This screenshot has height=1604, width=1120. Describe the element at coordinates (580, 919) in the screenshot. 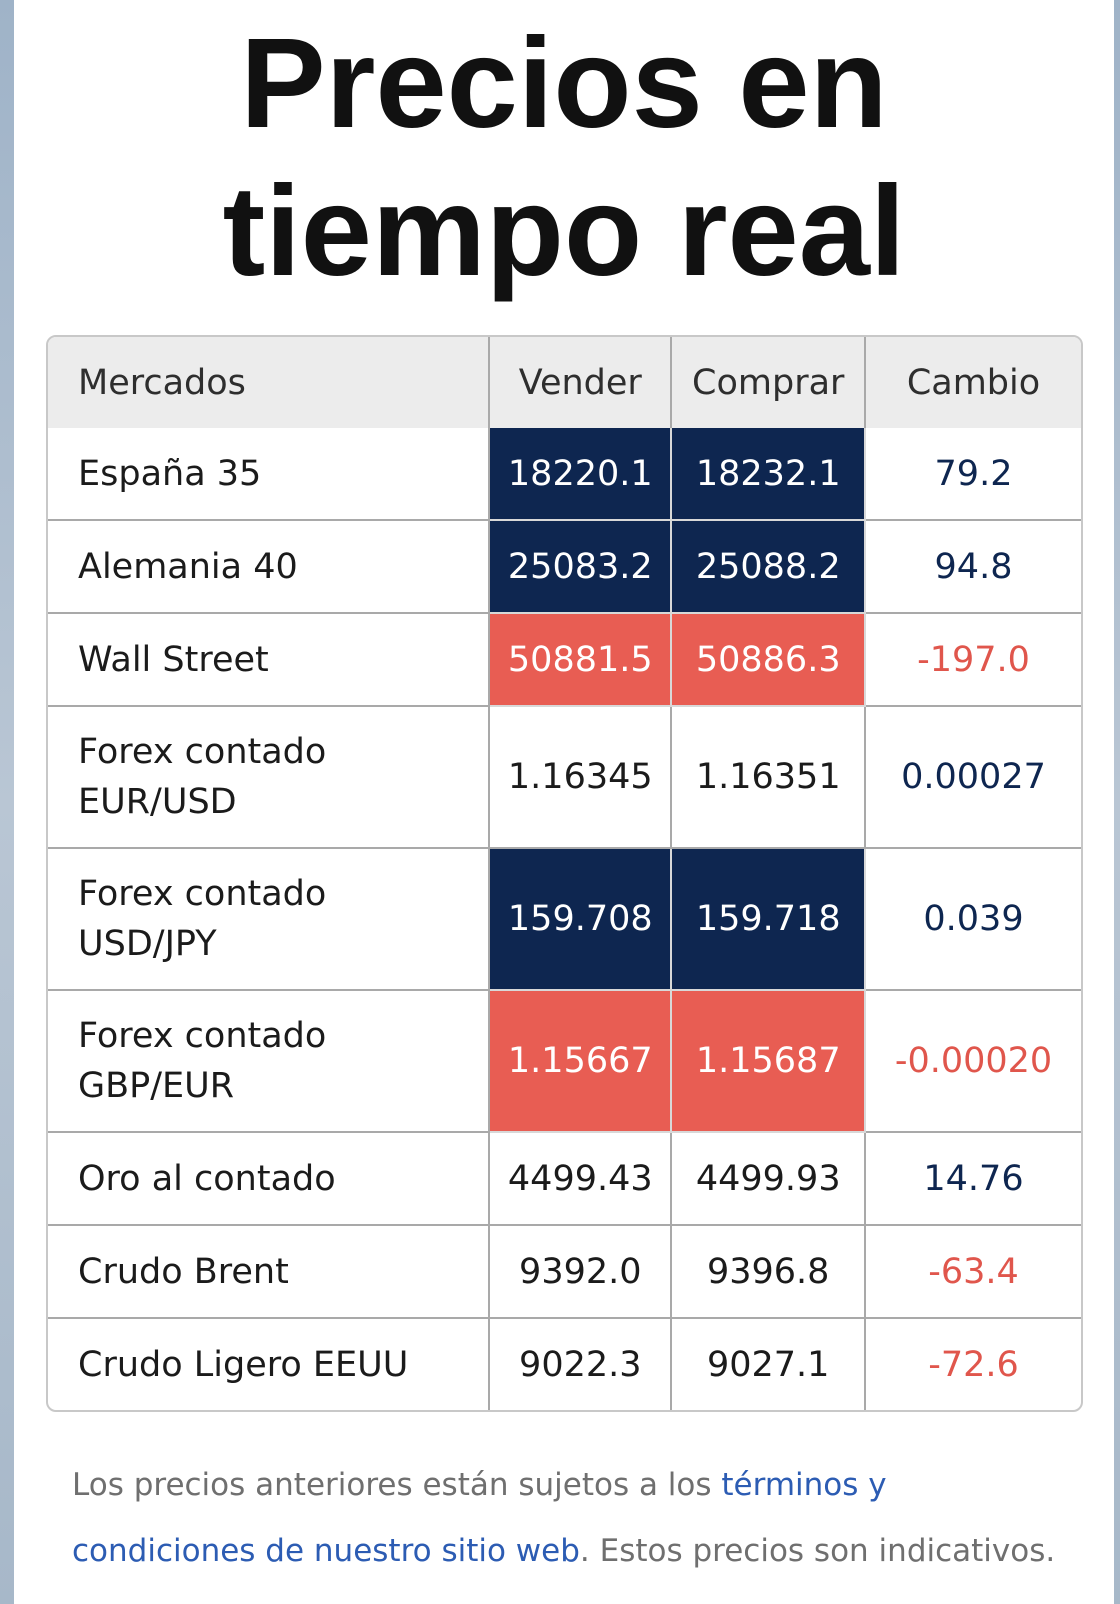

I see `sell-cell: 159.708` at that location.